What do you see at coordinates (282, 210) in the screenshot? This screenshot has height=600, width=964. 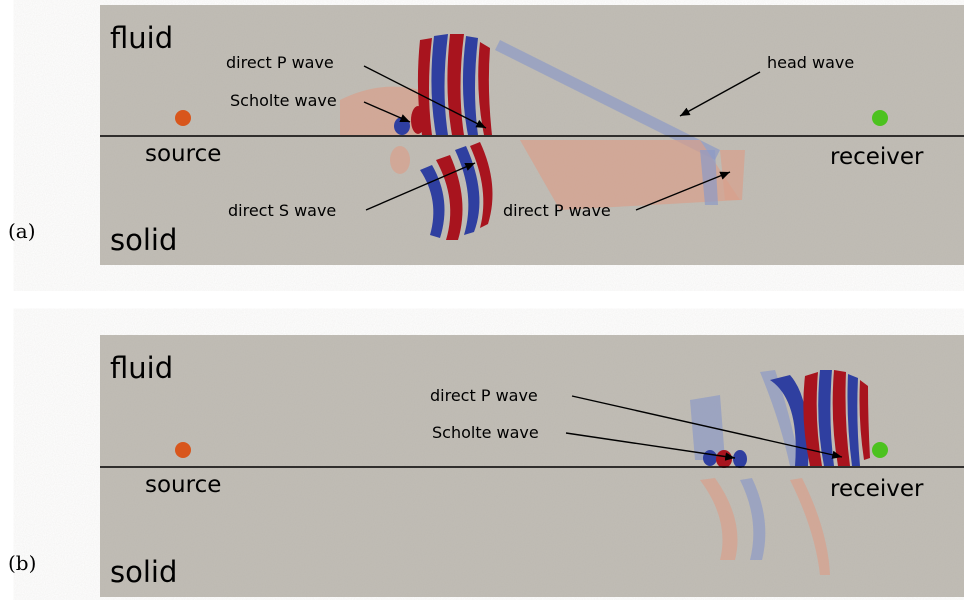 I see `annotation: direct S wave` at bounding box center [282, 210].